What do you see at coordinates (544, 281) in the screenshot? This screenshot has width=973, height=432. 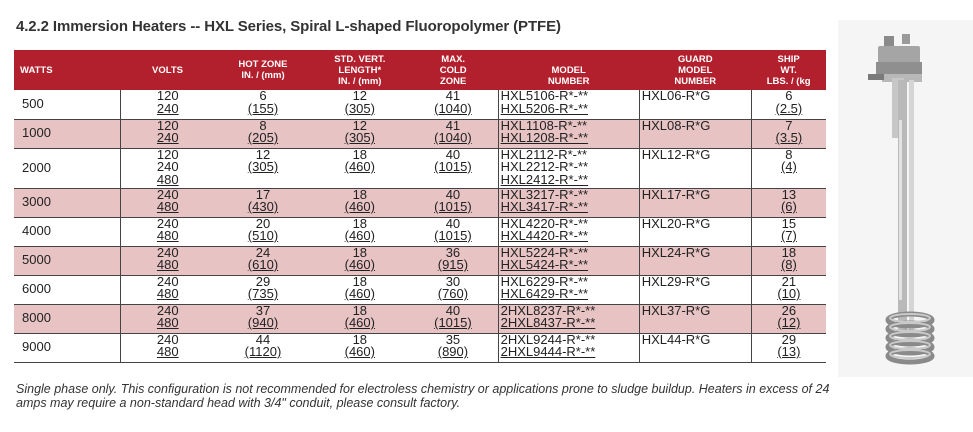 I see `model-number-cell-line: HXL6229-R*-**` at bounding box center [544, 281].